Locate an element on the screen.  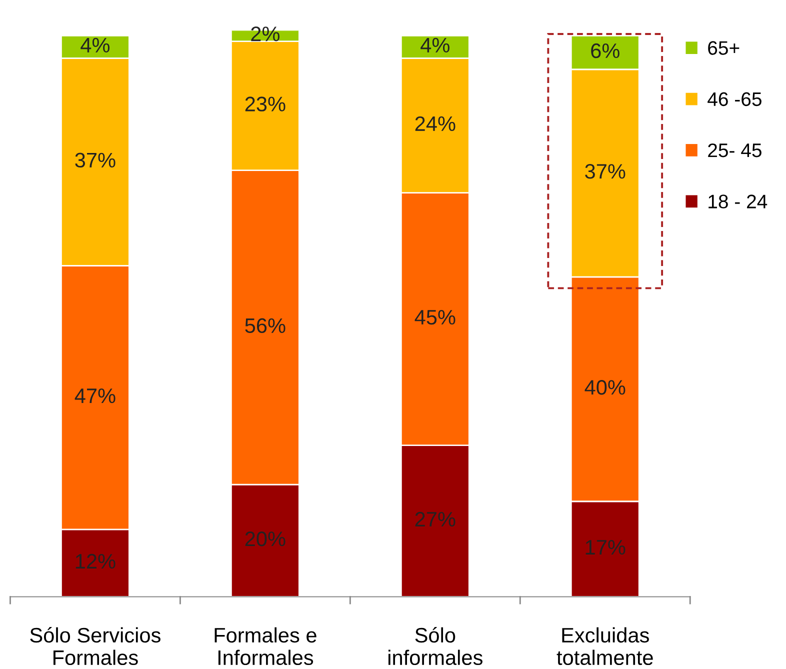
data-label: 6% is located at coordinates (605, 50).